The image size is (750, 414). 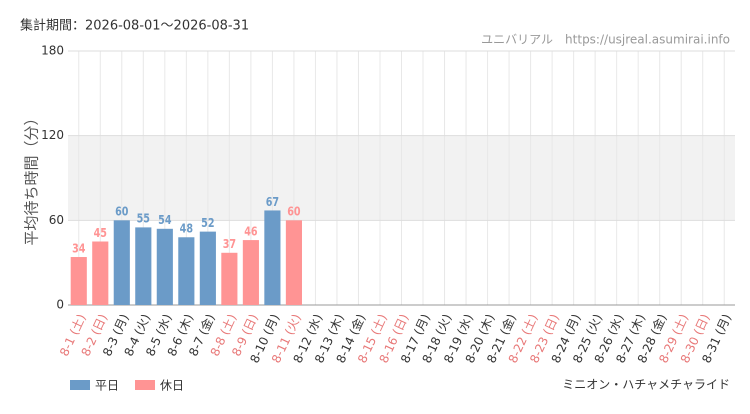 What do you see at coordinates (272, 202) in the screenshot?
I see `value-label: 67` at bounding box center [272, 202].